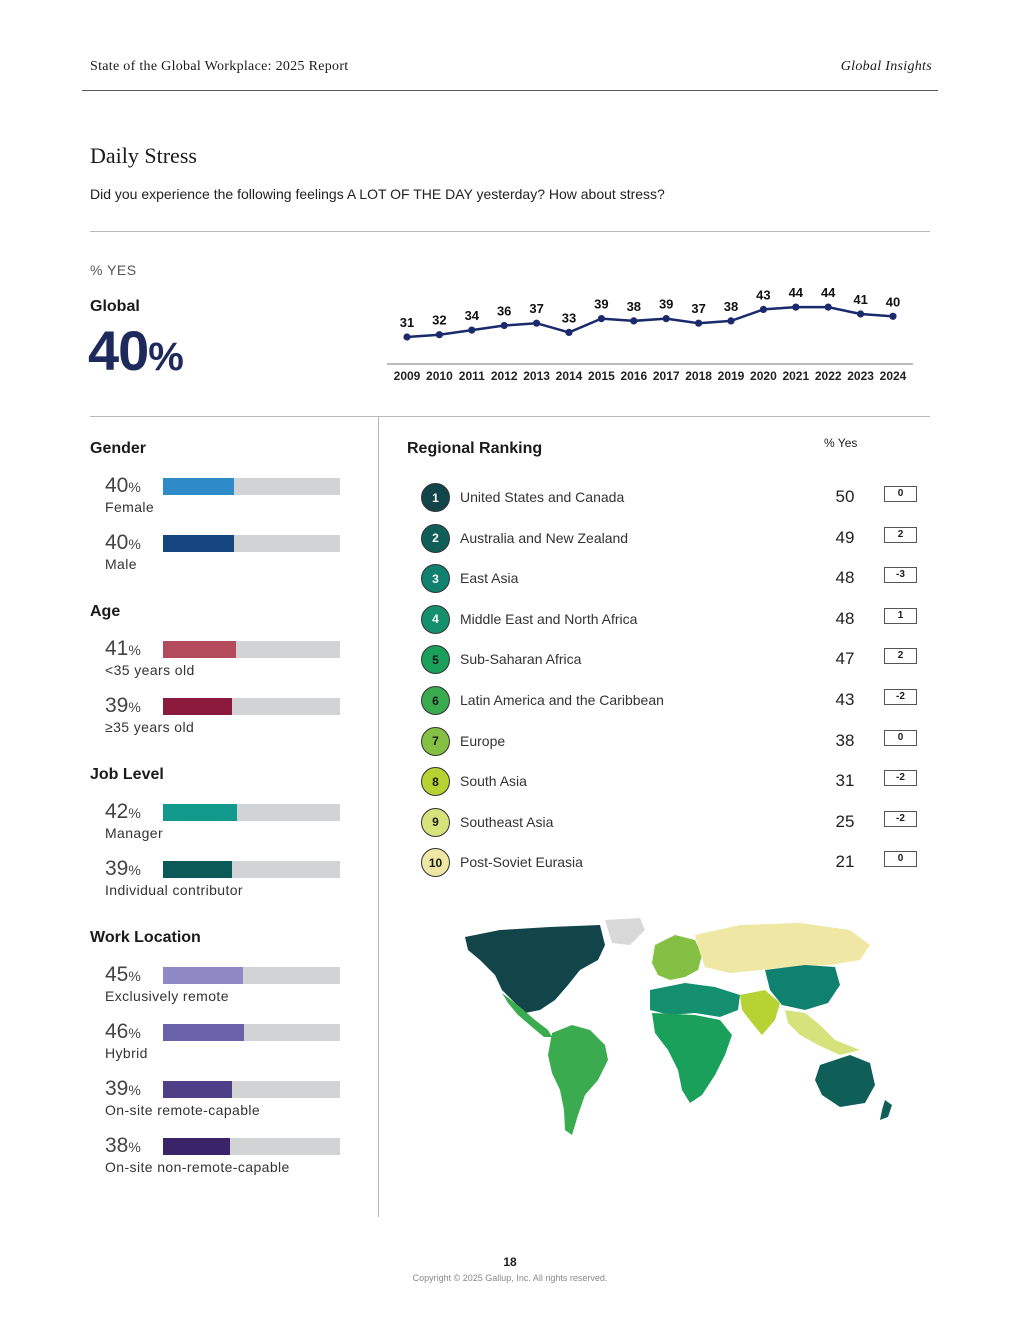 This screenshot has height=1320, width=1020. I want to click on metric-job-level: 42% Manager, so click(225, 825).